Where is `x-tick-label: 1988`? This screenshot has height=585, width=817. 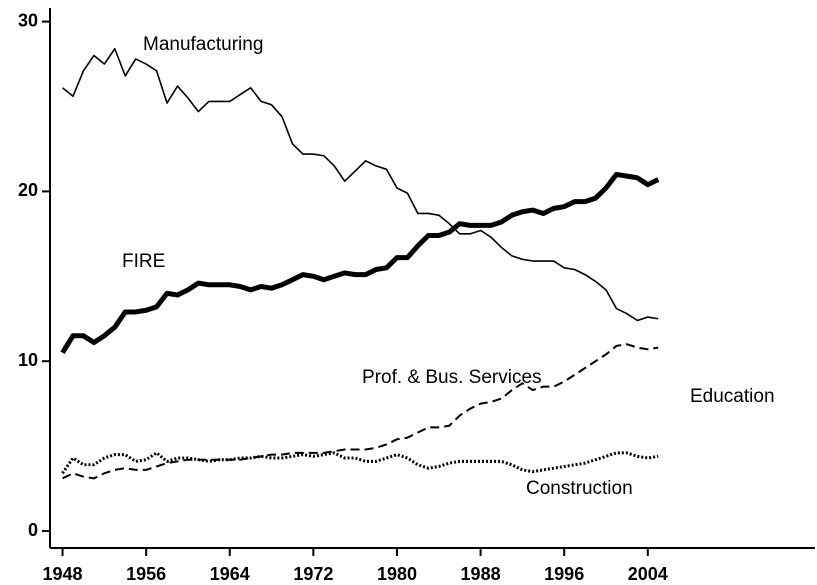
x-tick-label: 1988 is located at coordinates (481, 574).